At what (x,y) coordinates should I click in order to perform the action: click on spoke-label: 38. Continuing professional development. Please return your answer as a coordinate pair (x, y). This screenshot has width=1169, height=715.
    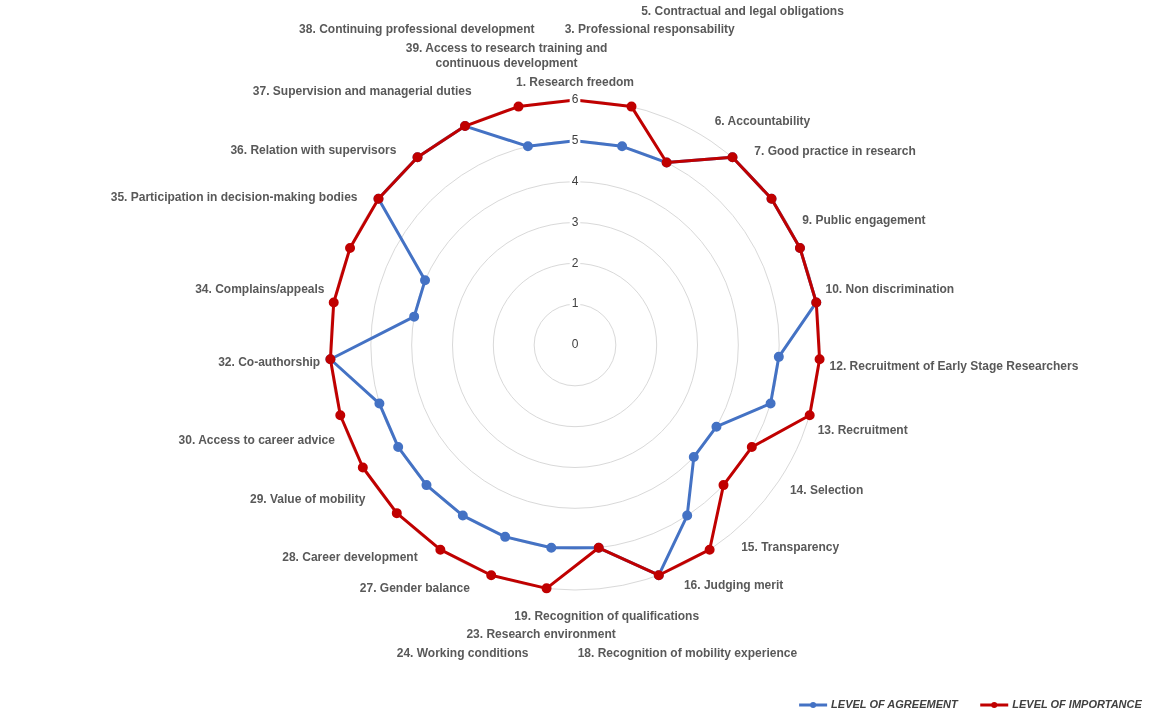
    Looking at the image, I should click on (417, 29).